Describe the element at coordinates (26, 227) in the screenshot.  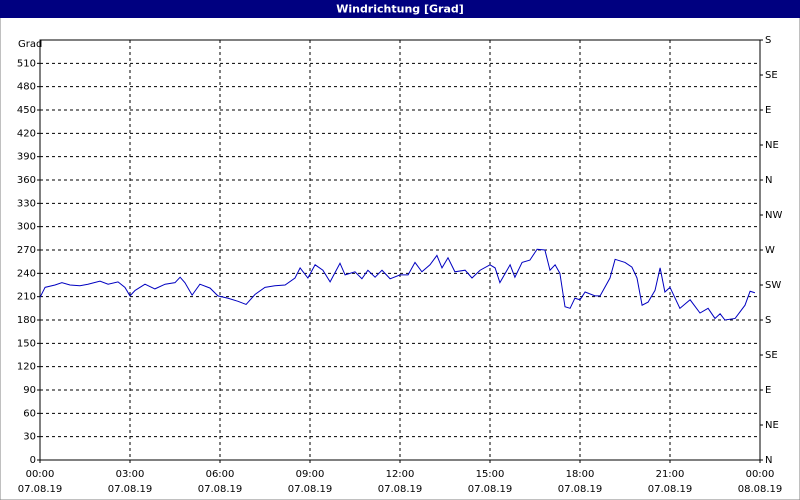
I see `y-tick-label: 300` at that location.